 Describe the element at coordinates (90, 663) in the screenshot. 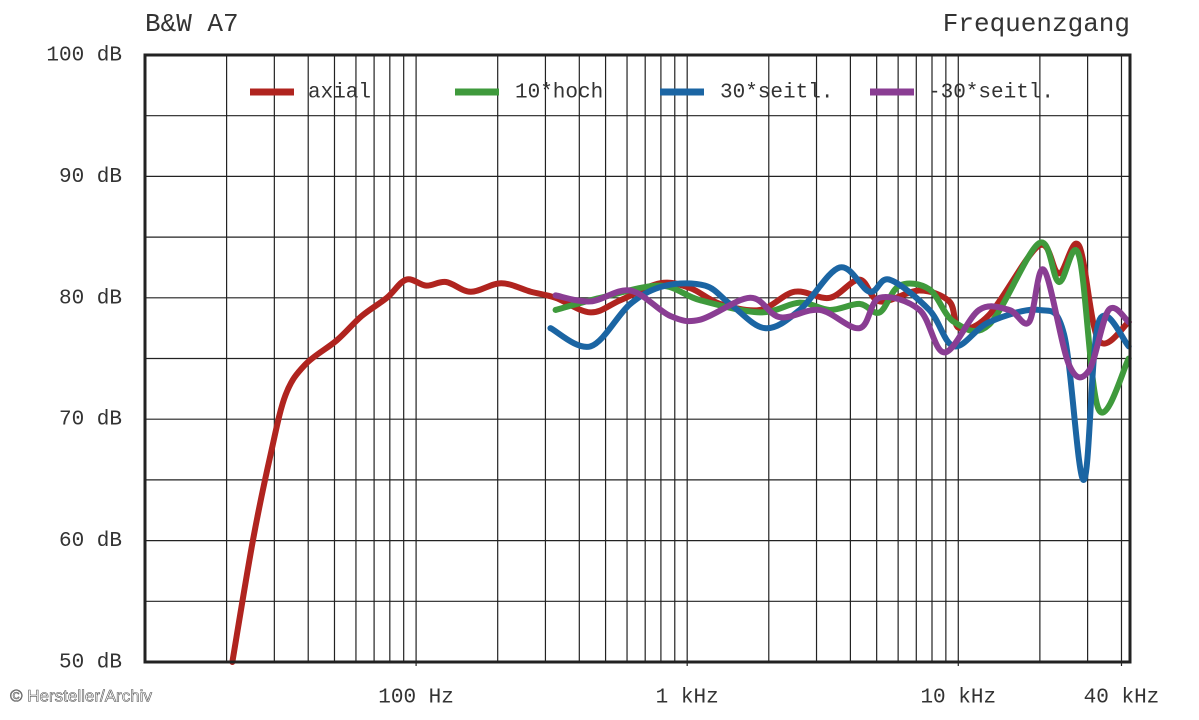

I see `y-tick-label: 50 dB` at that location.